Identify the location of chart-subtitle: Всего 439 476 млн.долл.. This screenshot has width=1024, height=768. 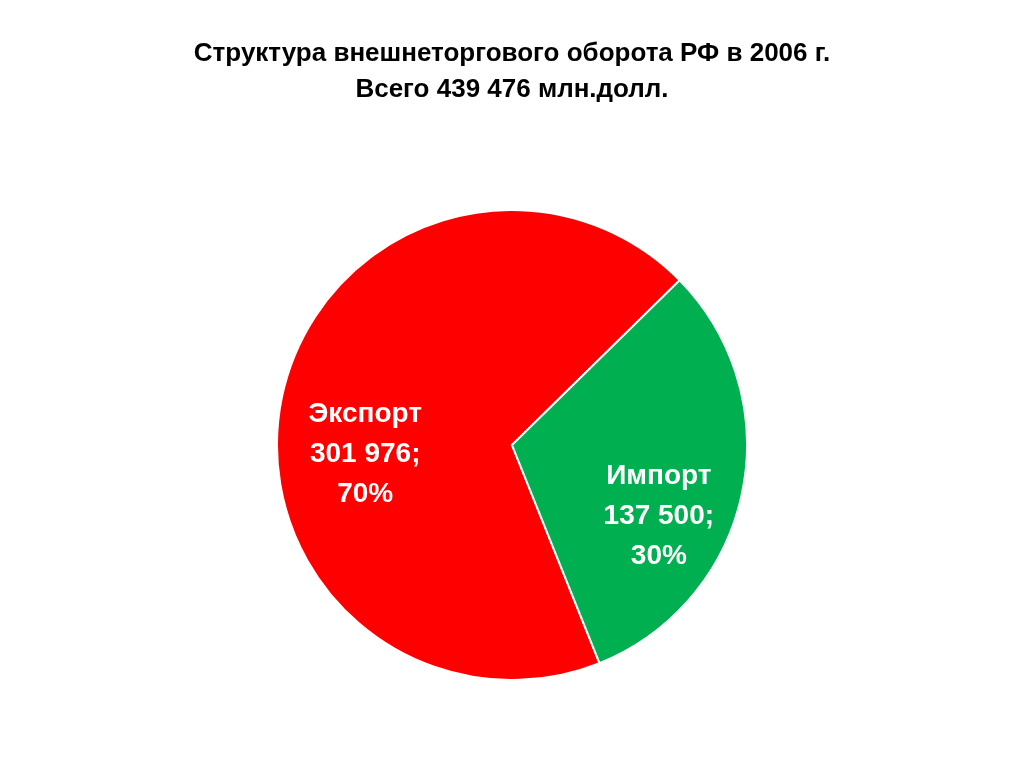
(512, 88).